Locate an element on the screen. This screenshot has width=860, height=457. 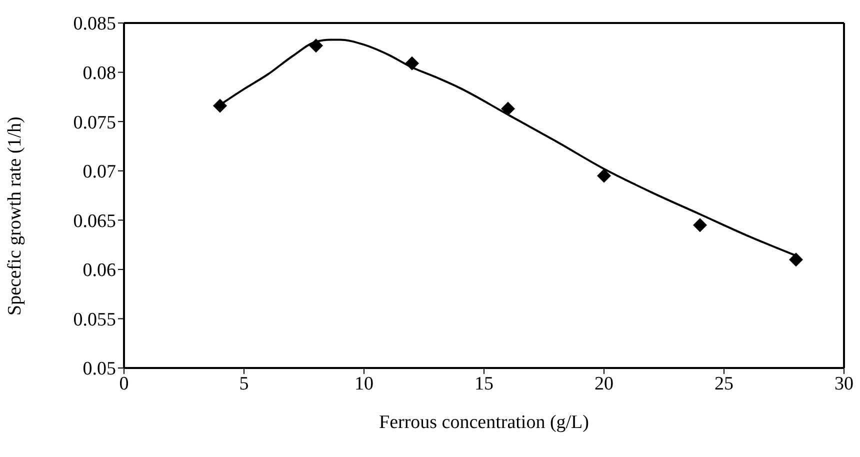
y-tick-label: 0.07 is located at coordinates (99, 172).